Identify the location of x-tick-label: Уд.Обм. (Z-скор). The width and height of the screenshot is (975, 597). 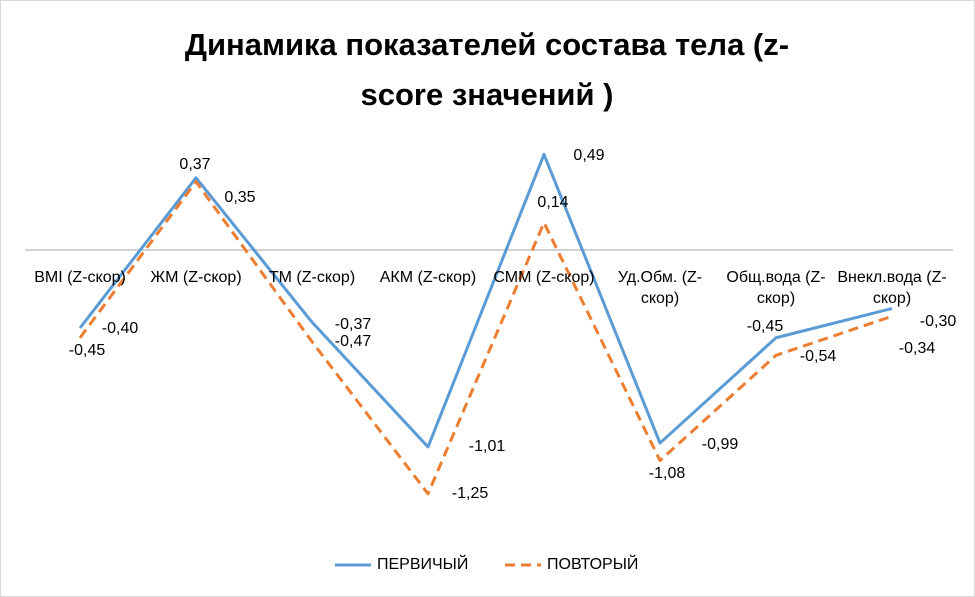
(660, 288).